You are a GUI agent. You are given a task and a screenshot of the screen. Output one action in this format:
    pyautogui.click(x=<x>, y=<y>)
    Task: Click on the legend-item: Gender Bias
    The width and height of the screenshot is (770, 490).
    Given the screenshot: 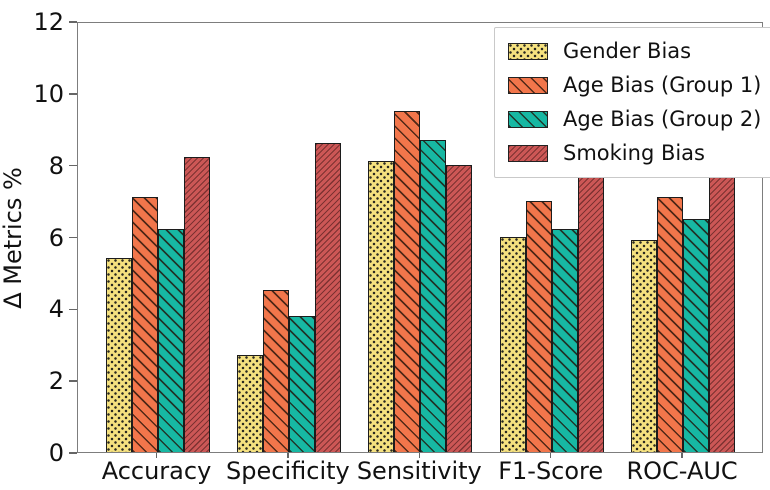 What is the action you would take?
    pyautogui.click(x=634, y=51)
    